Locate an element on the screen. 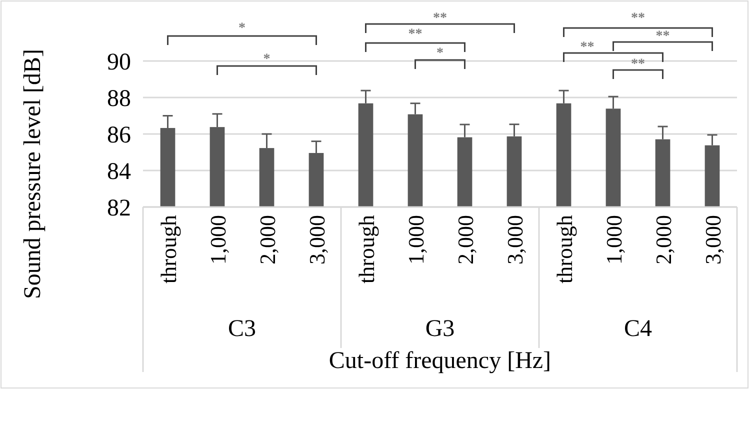  y-tick-label: 86 is located at coordinates (119, 135).